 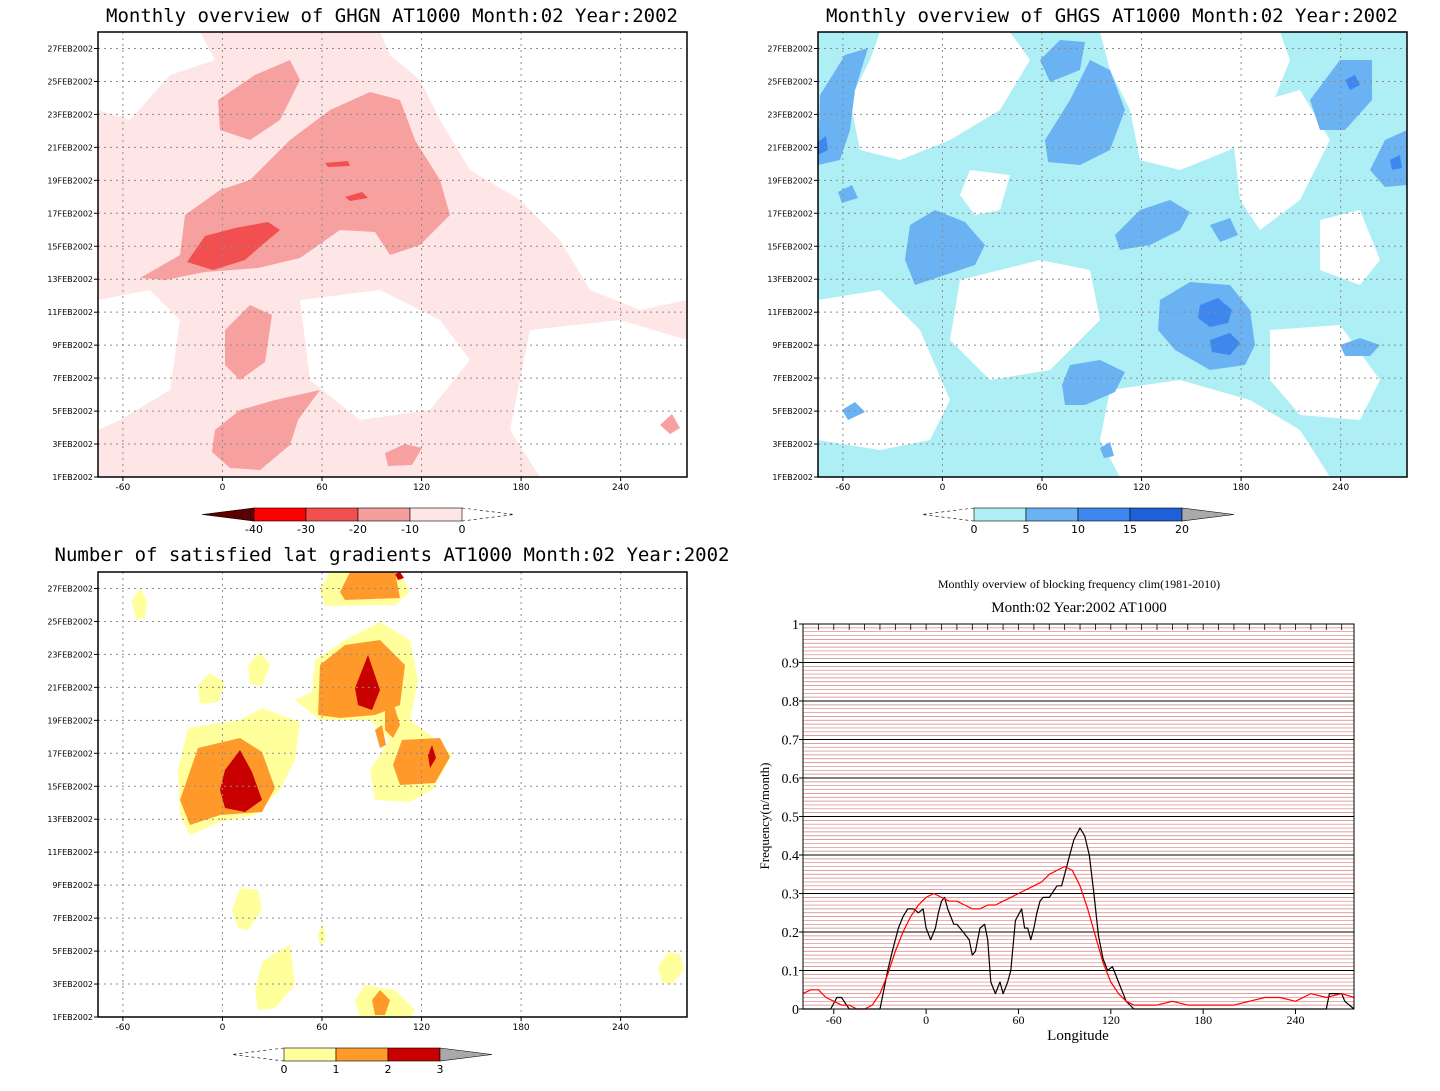 I want to click on gradients-x-axis: -60 0 60 120 180 240, so click(x=372, y=1025).